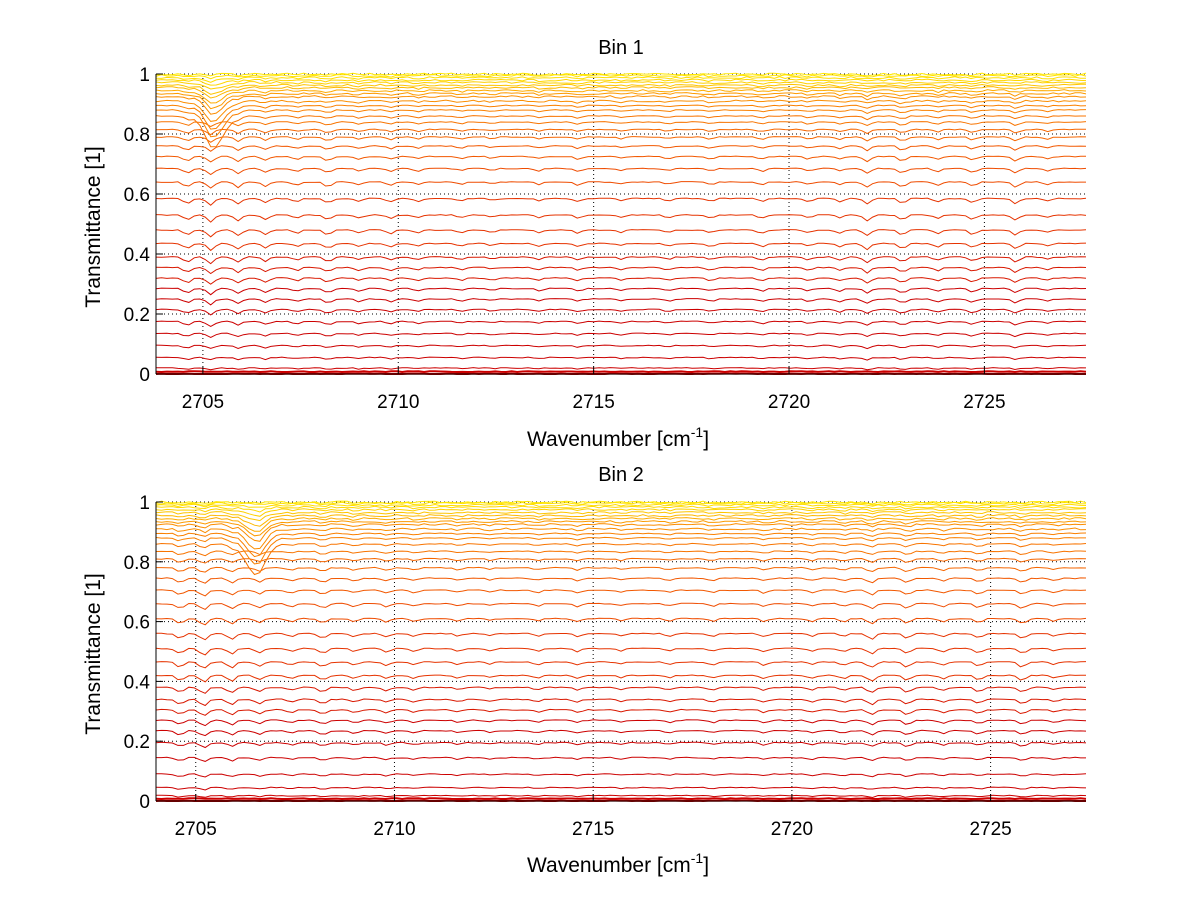 The width and height of the screenshot is (1200, 901). What do you see at coordinates (137, 135) in the screenshot?
I see `y-tick-label: 0.8` at bounding box center [137, 135].